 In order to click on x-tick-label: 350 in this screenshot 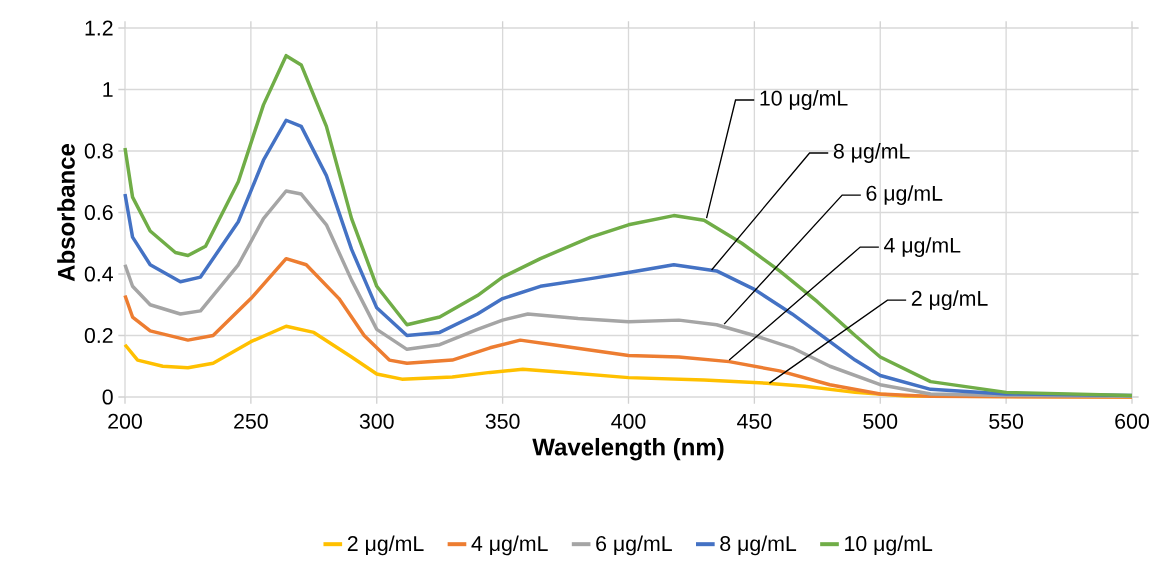, I will do `click(502, 421)`.